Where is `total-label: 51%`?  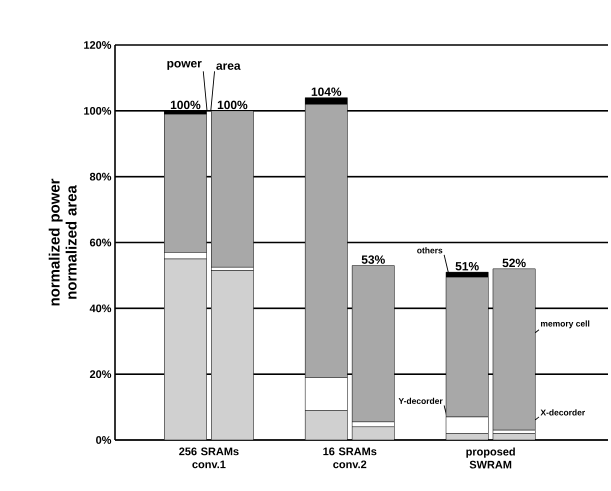 total-label: 51% is located at coordinates (467, 266).